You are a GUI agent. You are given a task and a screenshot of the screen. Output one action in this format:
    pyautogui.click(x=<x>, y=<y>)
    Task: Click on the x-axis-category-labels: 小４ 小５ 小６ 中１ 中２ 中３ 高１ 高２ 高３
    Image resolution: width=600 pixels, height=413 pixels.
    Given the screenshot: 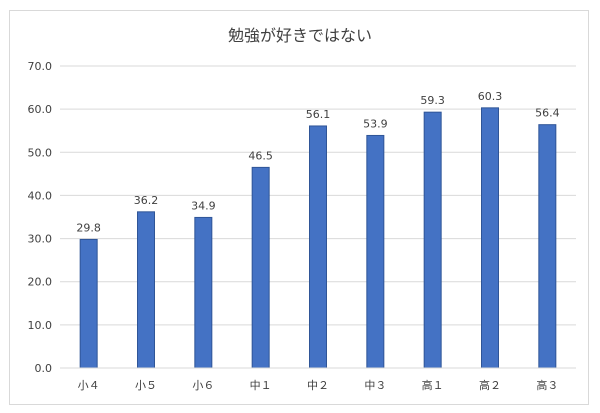 What is the action you would take?
    pyautogui.click(x=318, y=385)
    